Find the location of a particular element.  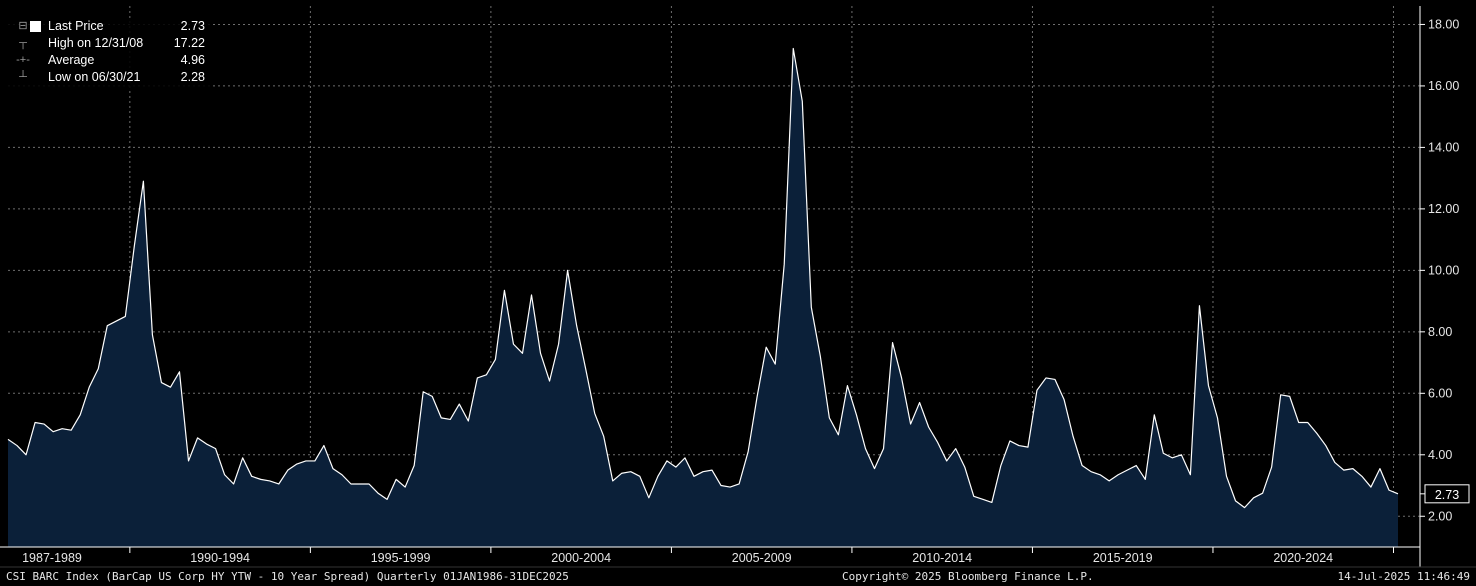

legend-item-average: -+- Average 4.96 is located at coordinates (110, 60).